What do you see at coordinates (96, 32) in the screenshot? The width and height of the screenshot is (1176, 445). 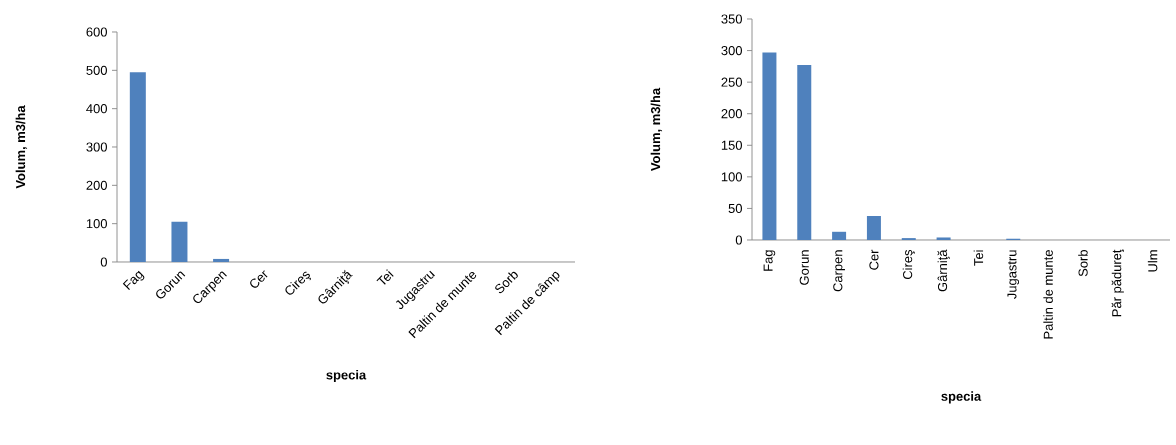 I see `y-tick-label: 600` at bounding box center [96, 32].